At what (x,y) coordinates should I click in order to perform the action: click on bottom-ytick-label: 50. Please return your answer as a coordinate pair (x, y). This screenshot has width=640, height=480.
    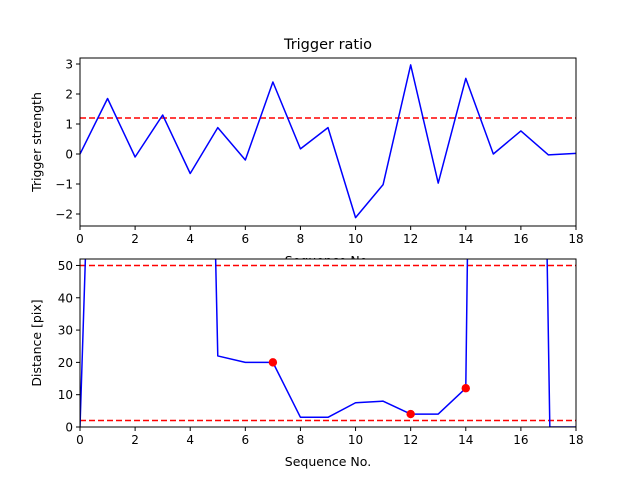
    Looking at the image, I should click on (65, 266).